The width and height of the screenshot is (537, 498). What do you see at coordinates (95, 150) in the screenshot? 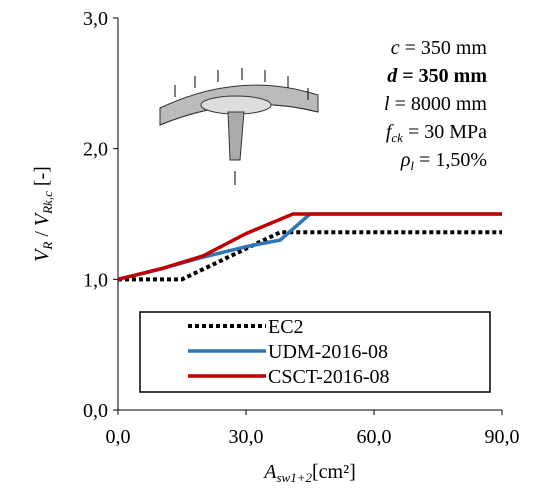
I see `y-tick-label: 2,0` at bounding box center [95, 150].